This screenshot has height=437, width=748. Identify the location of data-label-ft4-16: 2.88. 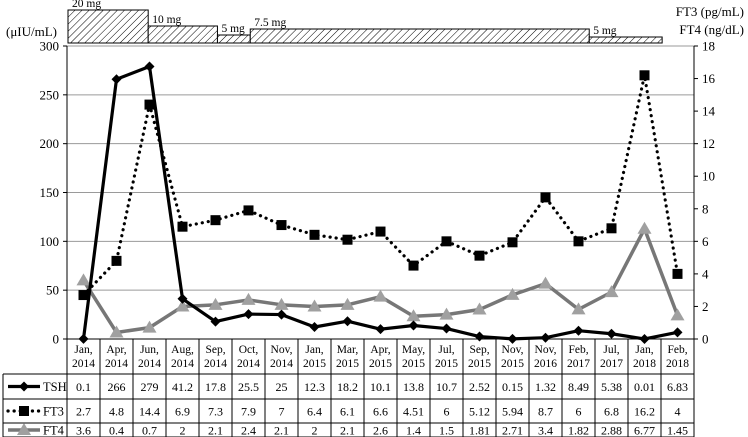
(611, 430).